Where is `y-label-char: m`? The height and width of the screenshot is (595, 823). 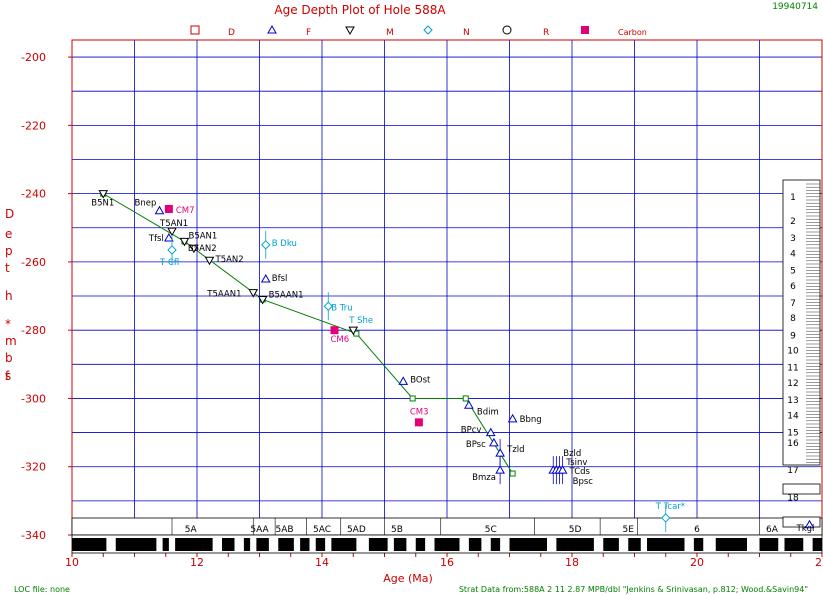
y-label-char: m is located at coordinates (11, 341).